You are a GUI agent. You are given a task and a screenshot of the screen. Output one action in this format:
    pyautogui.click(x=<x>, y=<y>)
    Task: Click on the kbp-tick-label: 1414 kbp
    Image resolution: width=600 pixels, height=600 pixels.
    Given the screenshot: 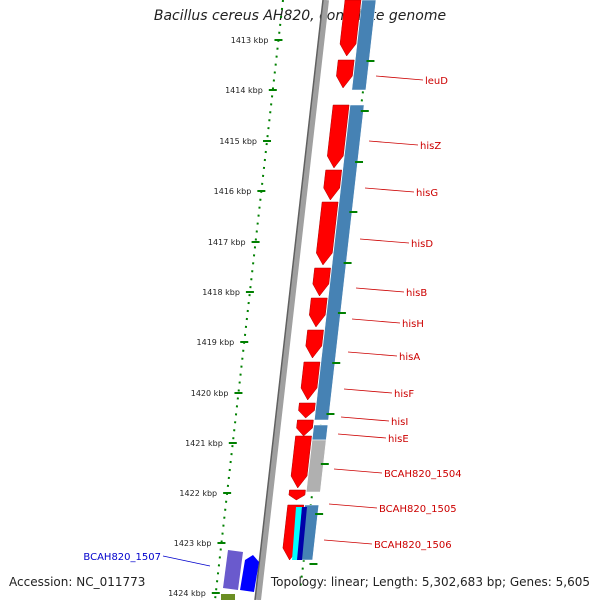 What is the action you would take?
    pyautogui.click(x=244, y=90)
    